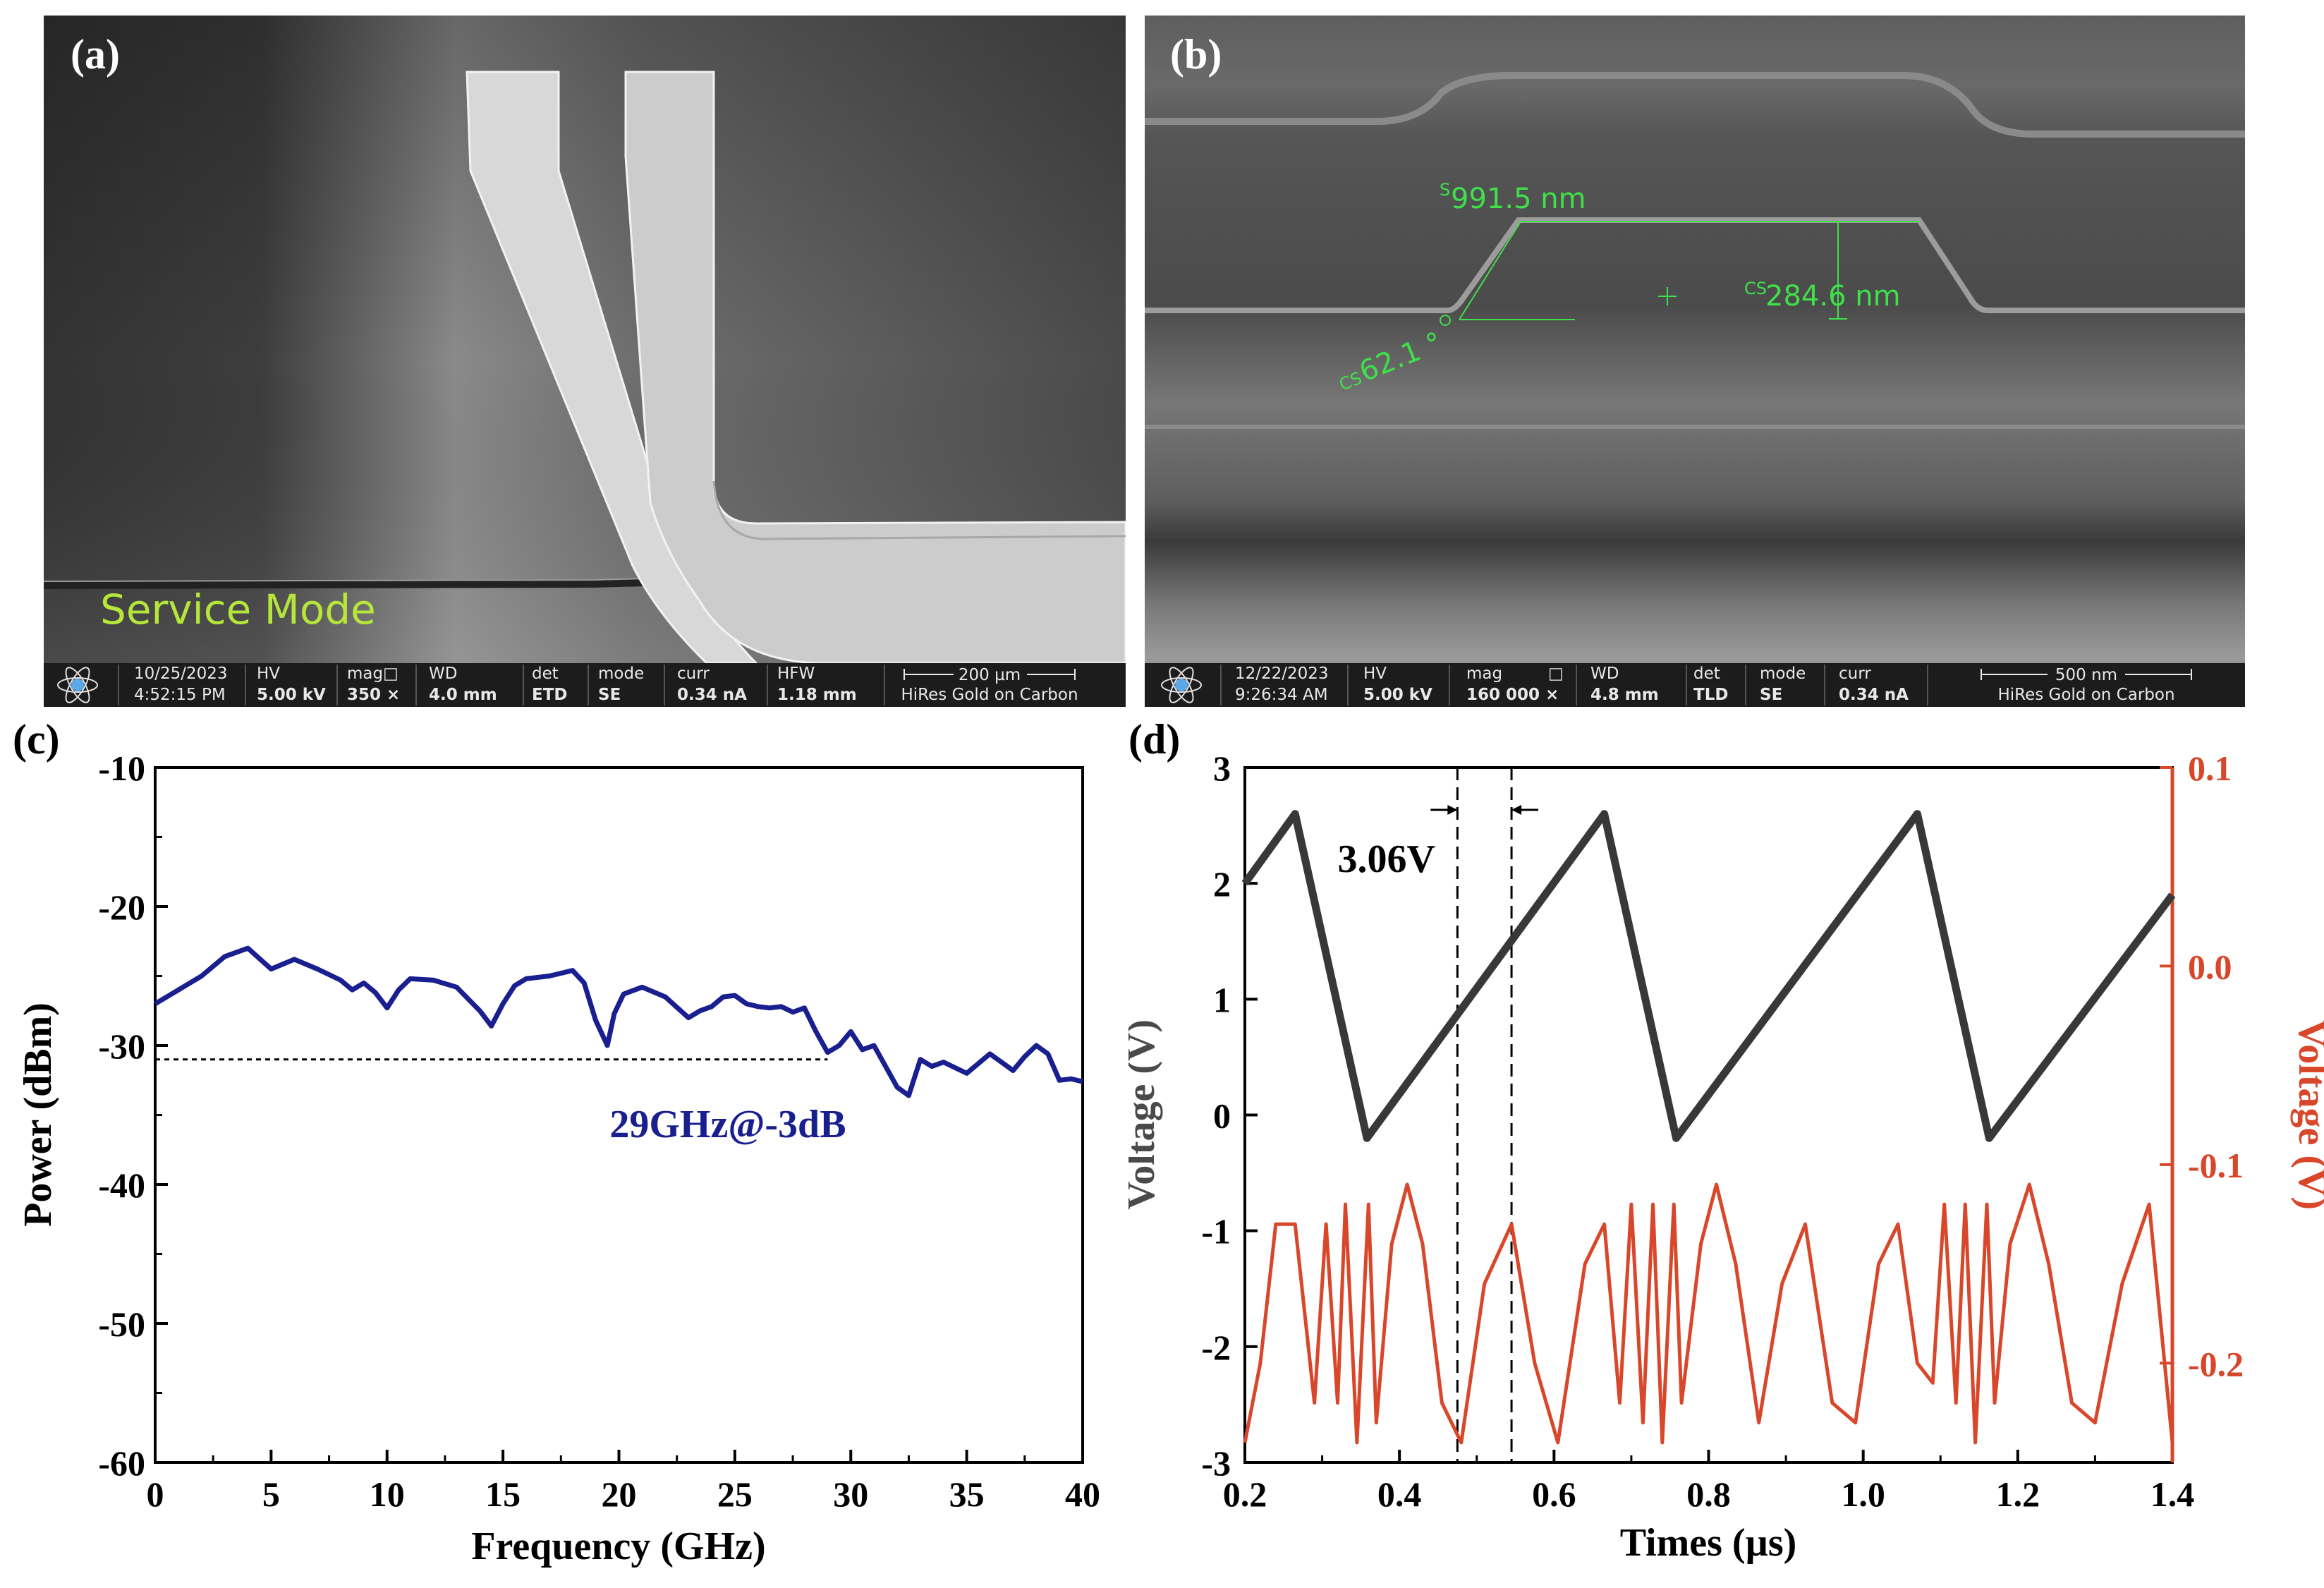  Describe the element at coordinates (1399, 1494) in the screenshot. I see `x-tick-label-d: 0.4` at that location.